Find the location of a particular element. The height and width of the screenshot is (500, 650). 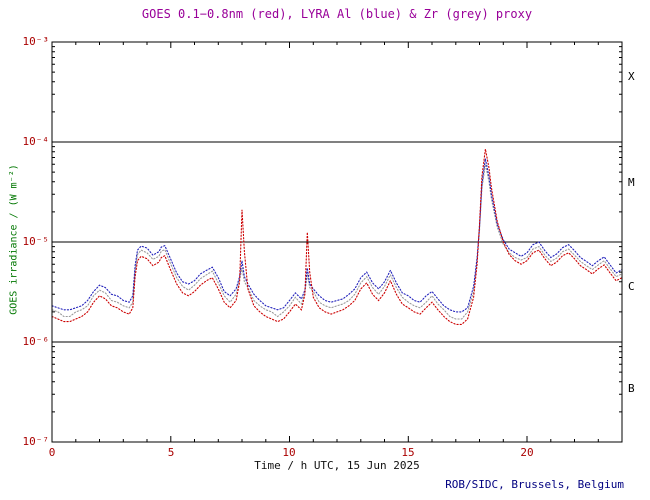

y-tick-label-1e-7: 10⁻⁷ is located at coordinates (36, 441).